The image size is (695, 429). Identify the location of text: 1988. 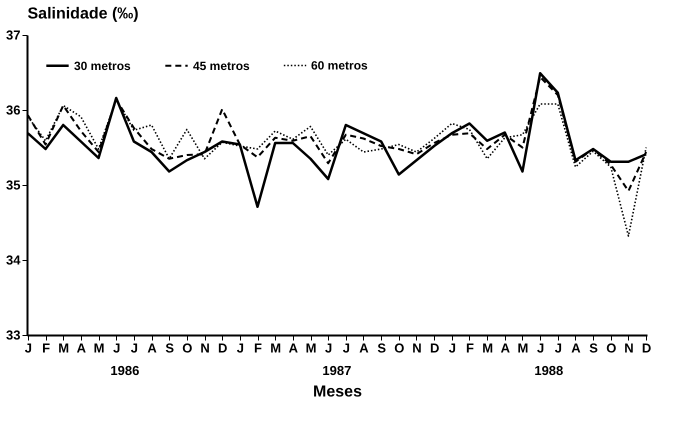
(549, 370).